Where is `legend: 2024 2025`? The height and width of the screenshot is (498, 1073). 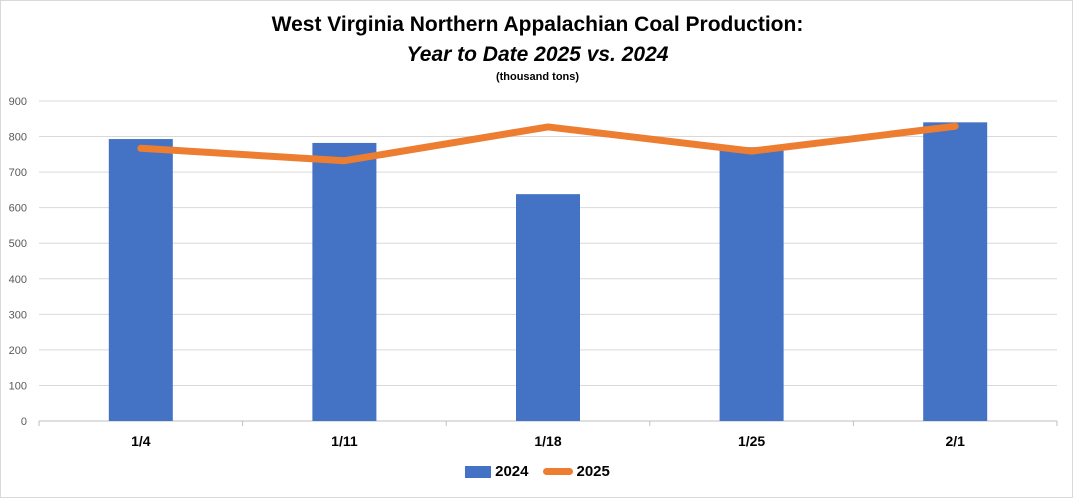
legend: 2024 2025 is located at coordinates (537, 471).